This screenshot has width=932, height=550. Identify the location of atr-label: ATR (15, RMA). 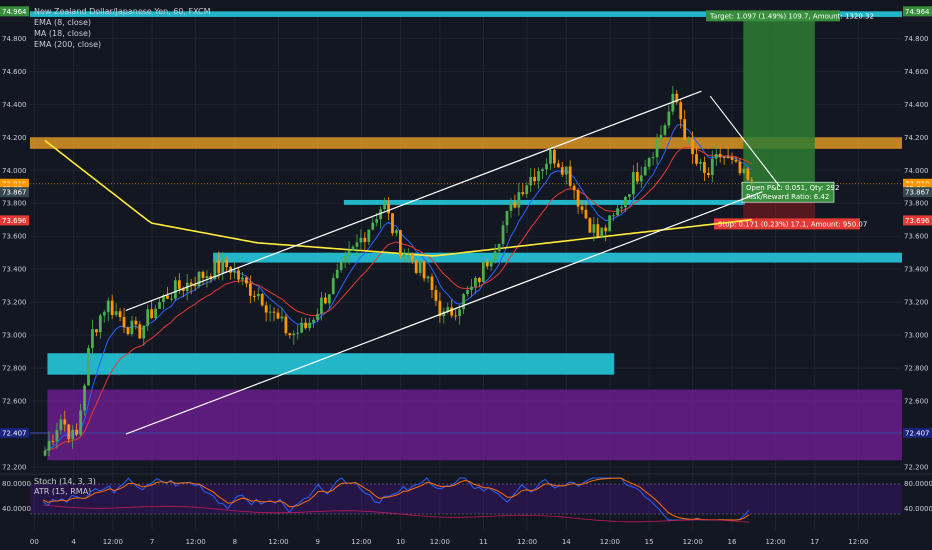
(62, 491).